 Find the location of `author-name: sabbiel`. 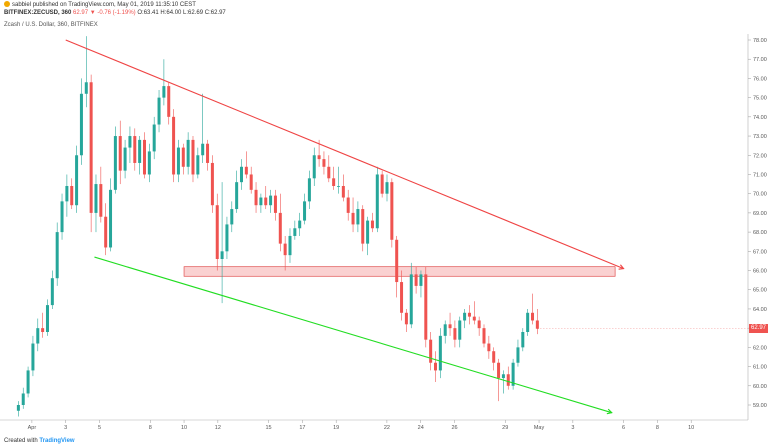

author-name: sabbiel is located at coordinates (22, 5).